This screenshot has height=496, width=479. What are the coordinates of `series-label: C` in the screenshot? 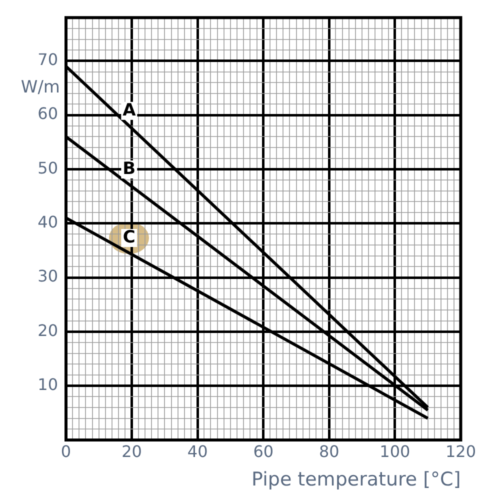 It's located at (129, 237).